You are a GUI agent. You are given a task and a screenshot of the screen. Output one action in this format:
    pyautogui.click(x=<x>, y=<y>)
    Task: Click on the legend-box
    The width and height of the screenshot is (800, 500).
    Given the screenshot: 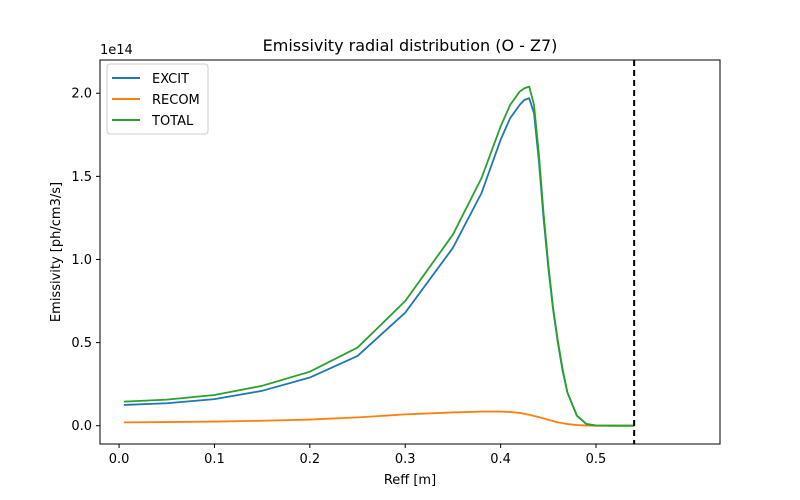 What is the action you would take?
    pyautogui.click(x=157, y=99)
    